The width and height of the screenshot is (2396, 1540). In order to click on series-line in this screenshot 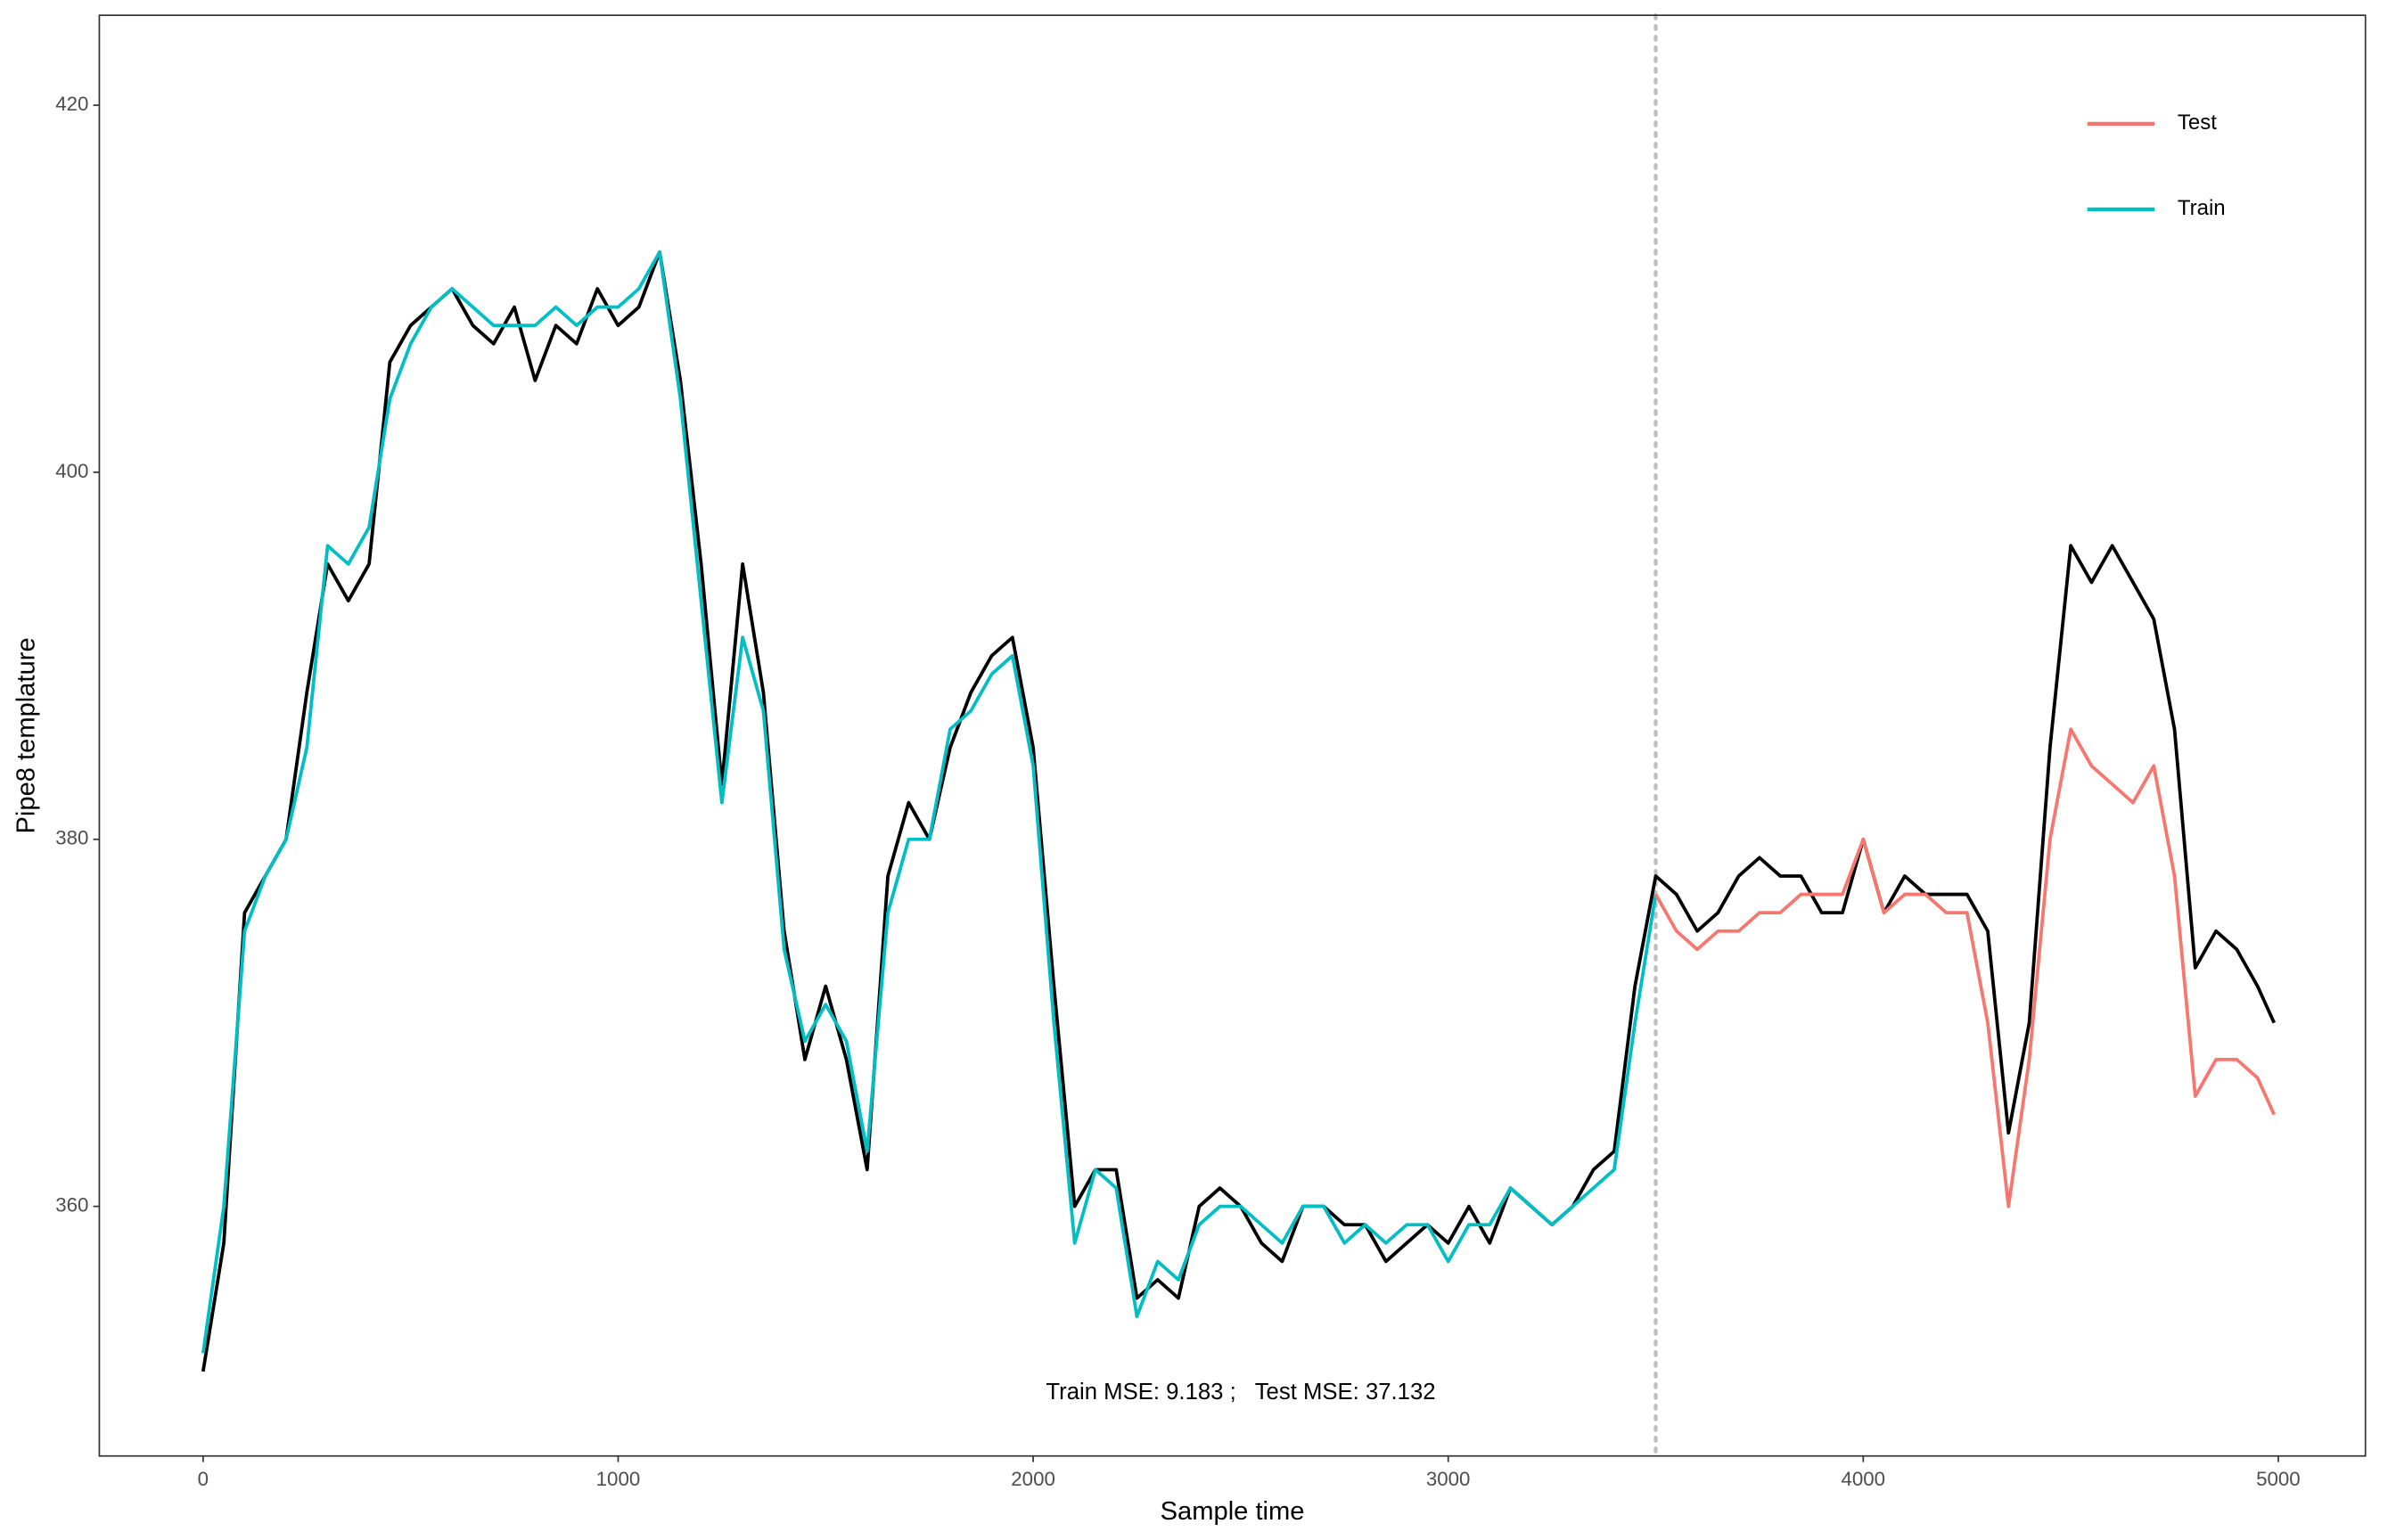, I will do `click(1965, 967)`.